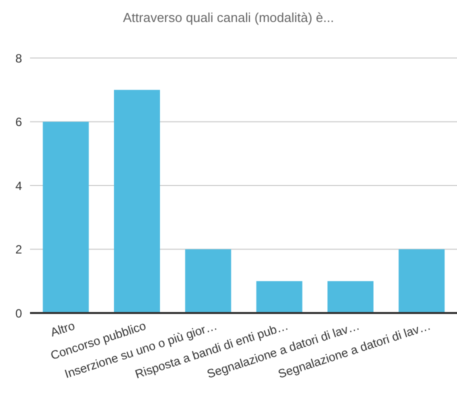 Image resolution: width=457 pixels, height=400 pixels. I want to click on y-tick-label: 2, so click(18, 249).